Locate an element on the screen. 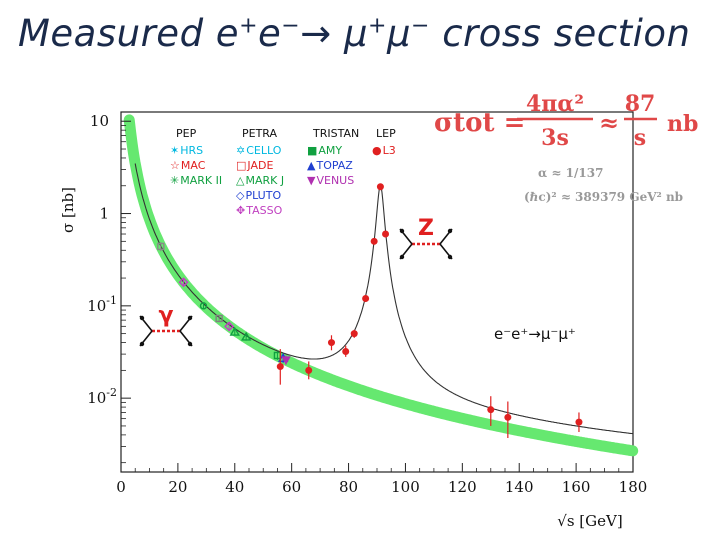 The height and width of the screenshot is (540, 720). gamma-diagram-label: γ is located at coordinates (166, 315).